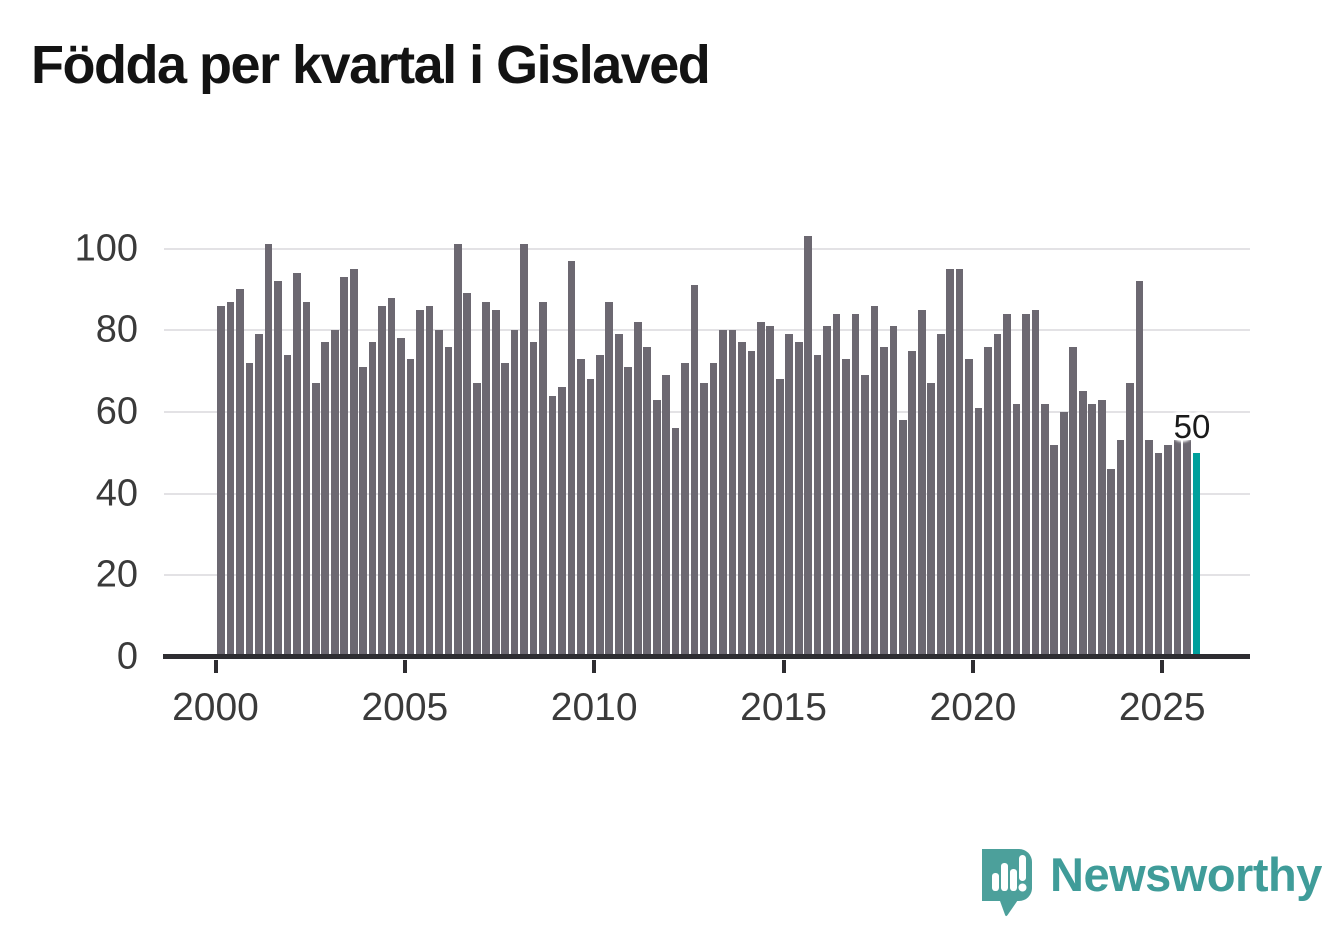 The height and width of the screenshot is (939, 1322). I want to click on chart-title: Födda per kvartal i Gislaved, so click(371, 65).